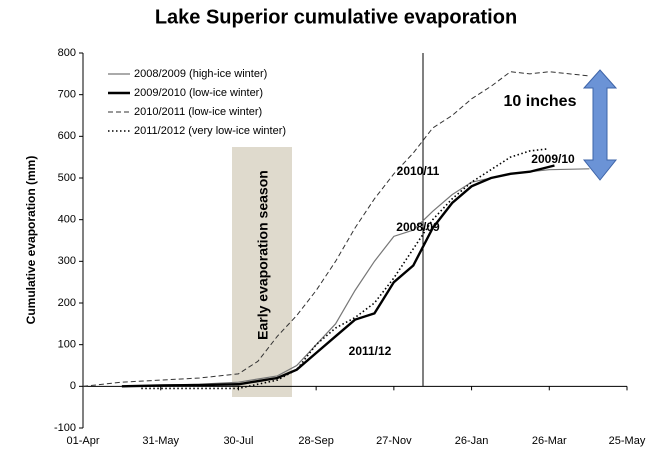  Describe the element at coordinates (472, 441) in the screenshot. I see `x-tick-label: 26-Jan` at that location.